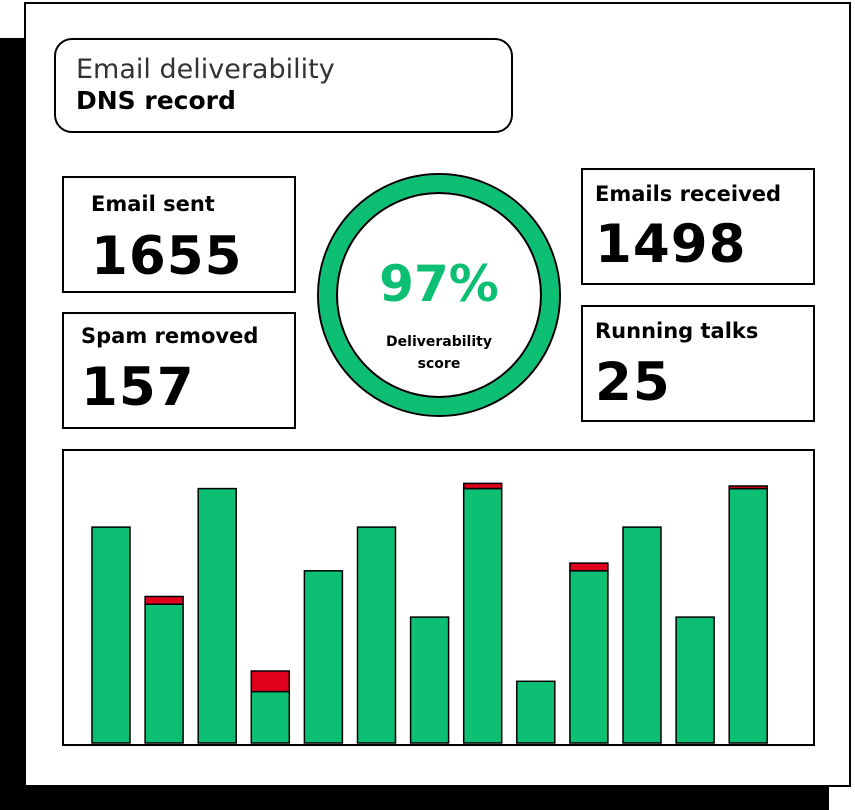 The width and height of the screenshot is (855, 810). Describe the element at coordinates (671, 244) in the screenshot. I see `stat-value: 1498` at that location.